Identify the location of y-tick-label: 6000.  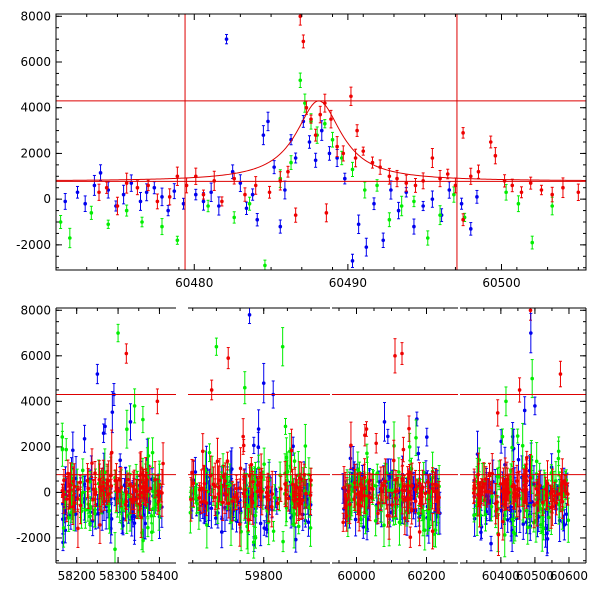
(35, 62).